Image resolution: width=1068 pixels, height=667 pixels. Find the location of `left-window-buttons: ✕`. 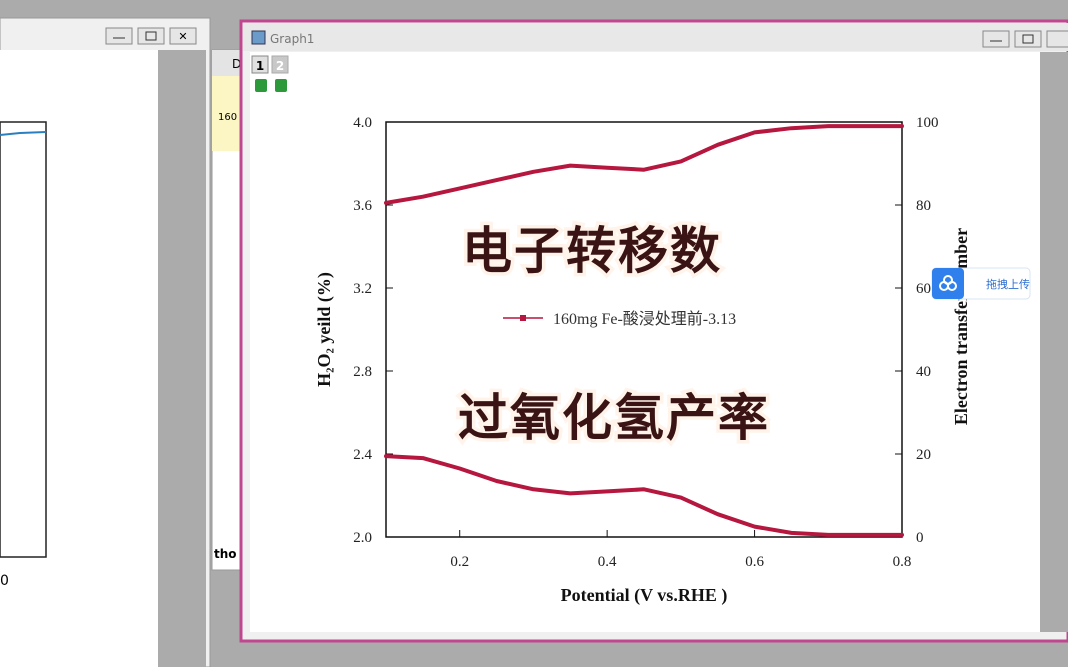

left-window-buttons: ✕ is located at coordinates (151, 36).